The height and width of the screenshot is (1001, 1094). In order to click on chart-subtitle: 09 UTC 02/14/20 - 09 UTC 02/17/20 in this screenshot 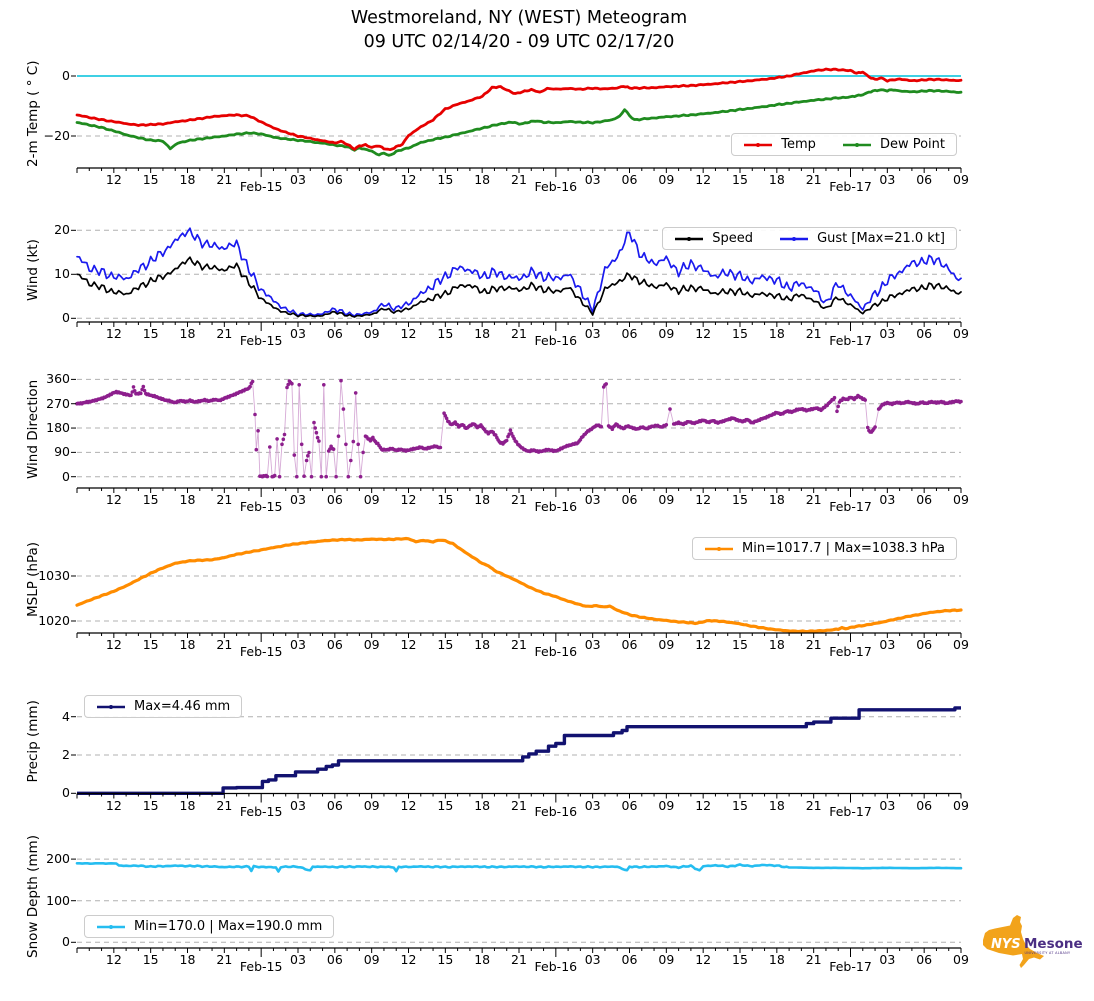, I will do `click(519, 42)`.